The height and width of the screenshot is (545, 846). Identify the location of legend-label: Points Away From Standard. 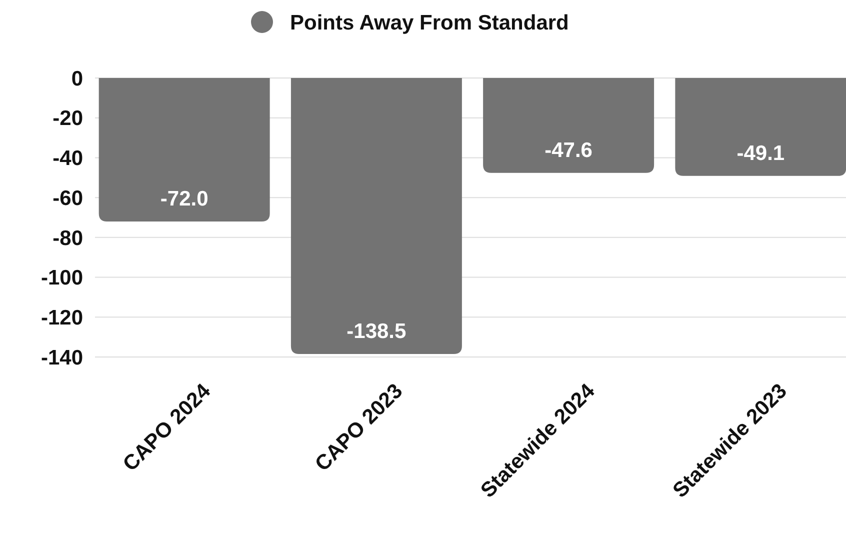
(429, 22).